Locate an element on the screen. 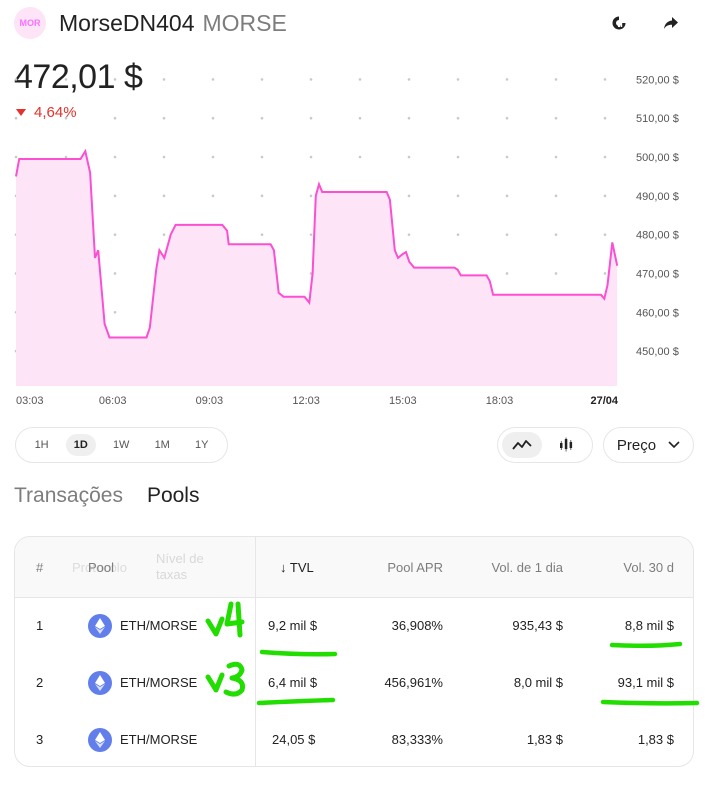 The width and height of the screenshot is (705, 787). col-header-apr: Pool APR is located at coordinates (415, 567).